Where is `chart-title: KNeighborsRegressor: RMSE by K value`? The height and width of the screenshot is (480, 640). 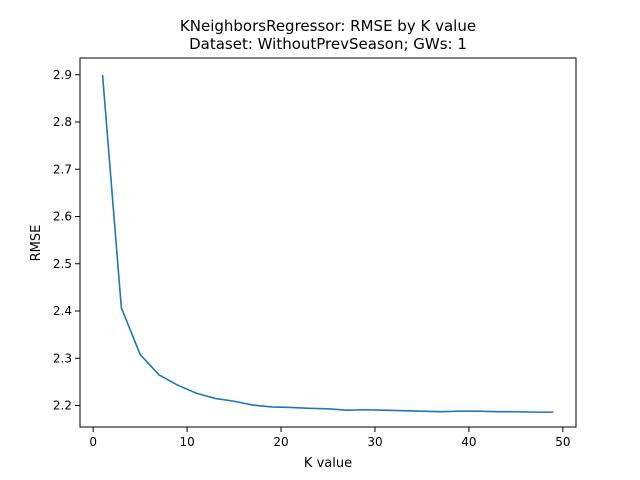 chart-title: KNeighborsRegressor: RMSE by K value is located at coordinates (328, 26).